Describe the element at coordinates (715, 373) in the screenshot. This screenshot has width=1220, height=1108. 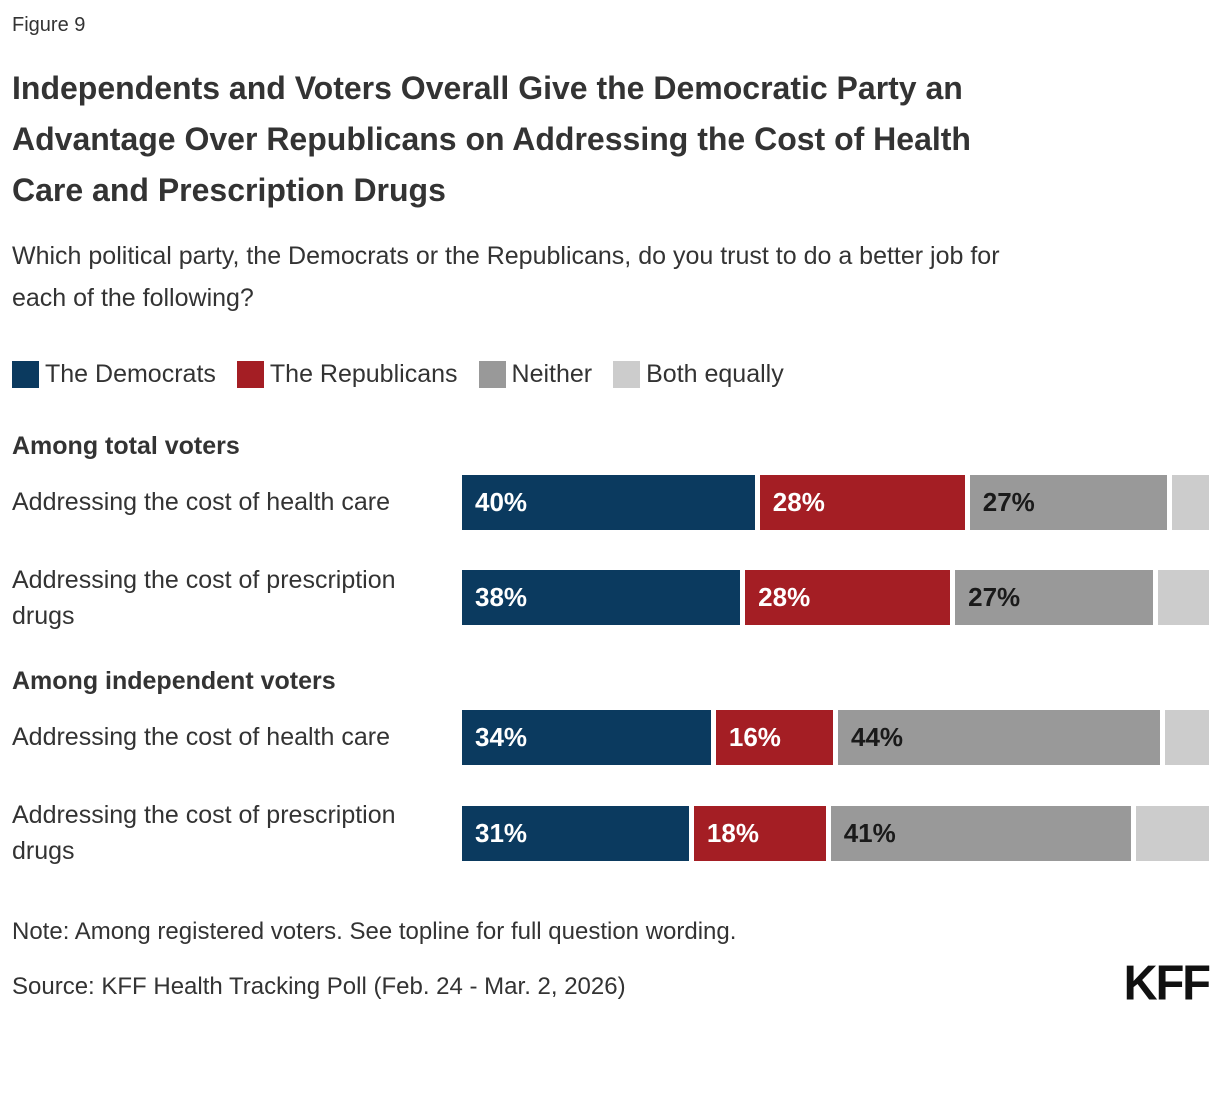
I see `legend-label: Both equally` at that location.